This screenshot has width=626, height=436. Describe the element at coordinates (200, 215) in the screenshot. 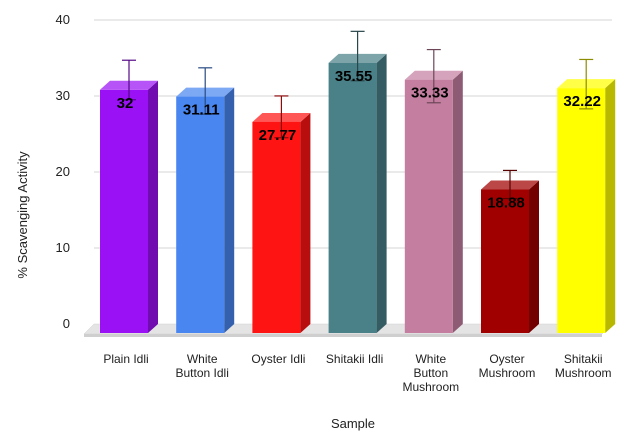

I see `bar-front-white-button-idli` at that location.